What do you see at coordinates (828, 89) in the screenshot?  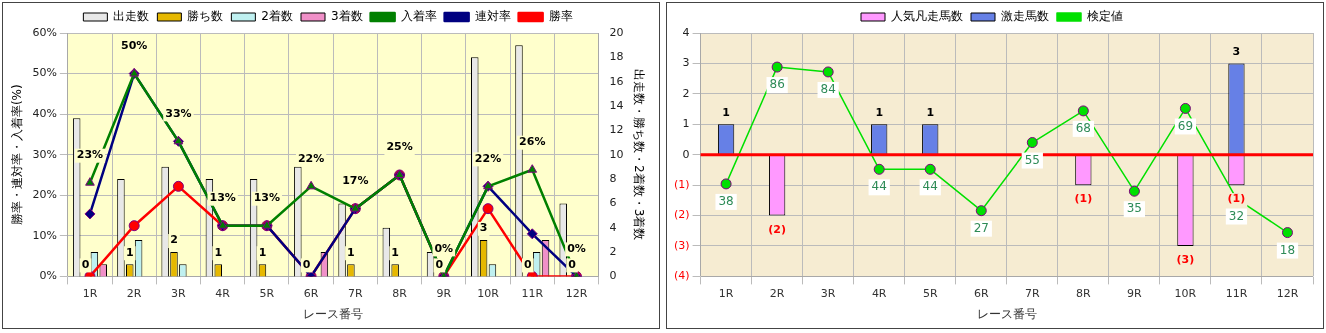 I see `data-label: 84` at bounding box center [828, 89].